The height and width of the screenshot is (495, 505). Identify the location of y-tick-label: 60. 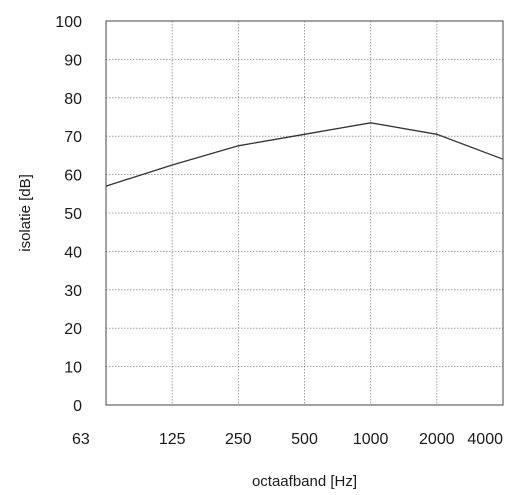
(73, 176).